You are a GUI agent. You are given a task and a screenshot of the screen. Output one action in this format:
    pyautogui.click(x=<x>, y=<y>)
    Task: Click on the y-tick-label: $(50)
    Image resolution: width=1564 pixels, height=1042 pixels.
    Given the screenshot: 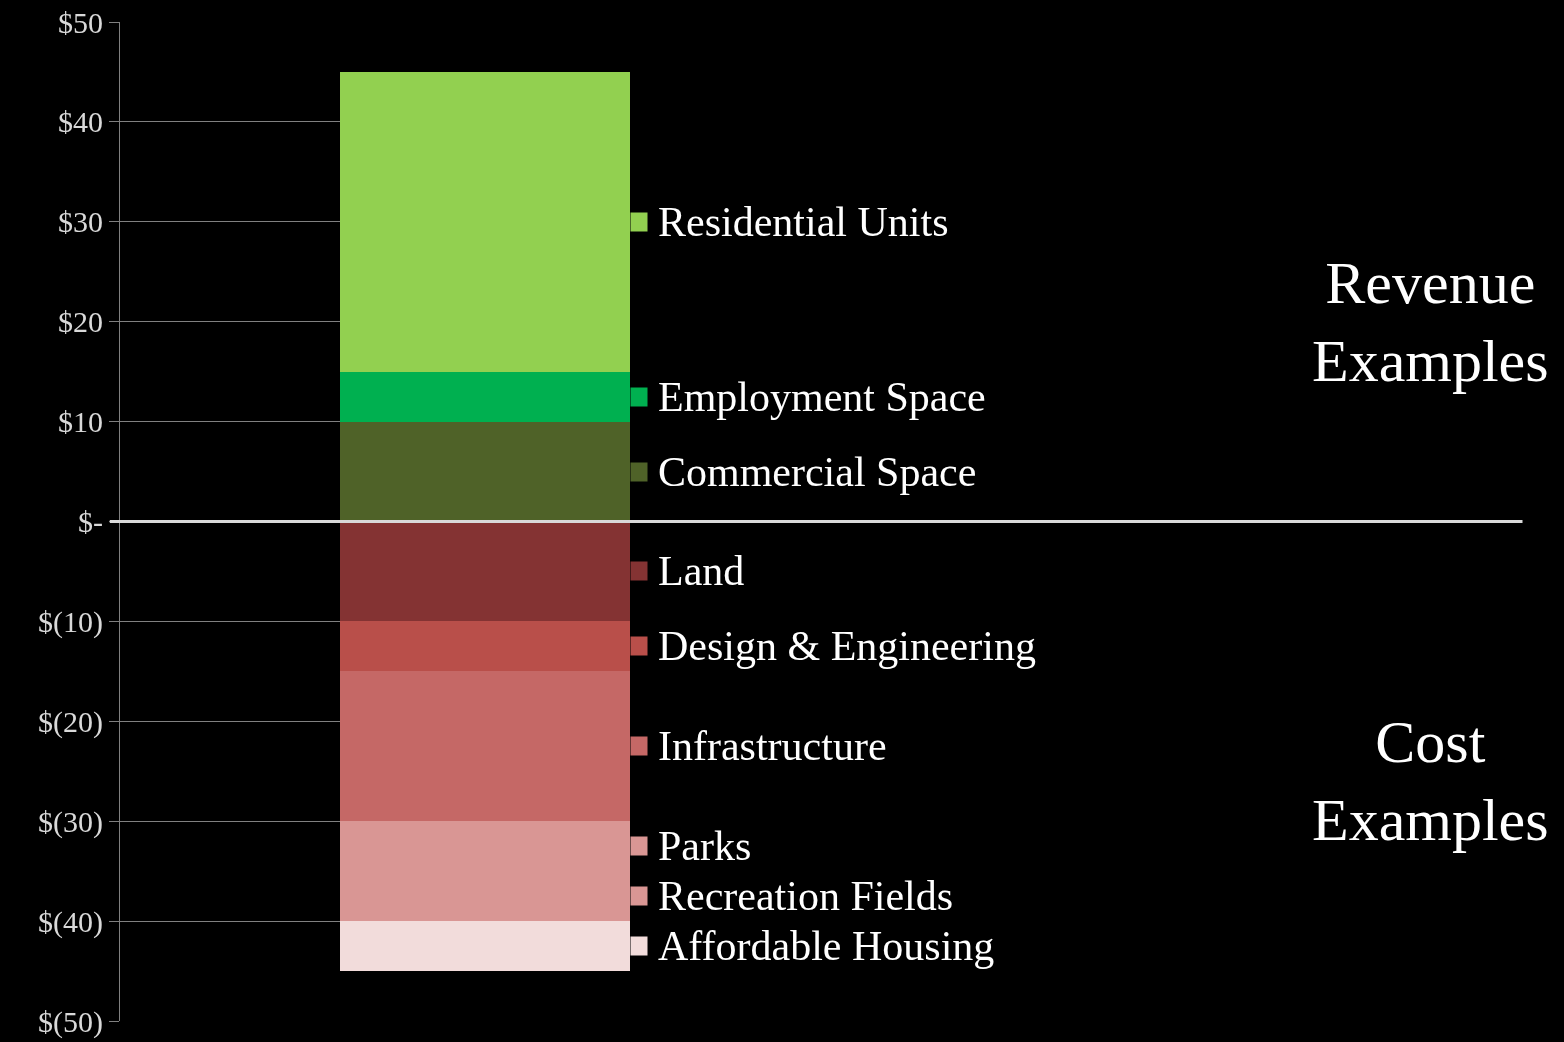 What is the action you would take?
    pyautogui.click(x=70, y=1021)
    